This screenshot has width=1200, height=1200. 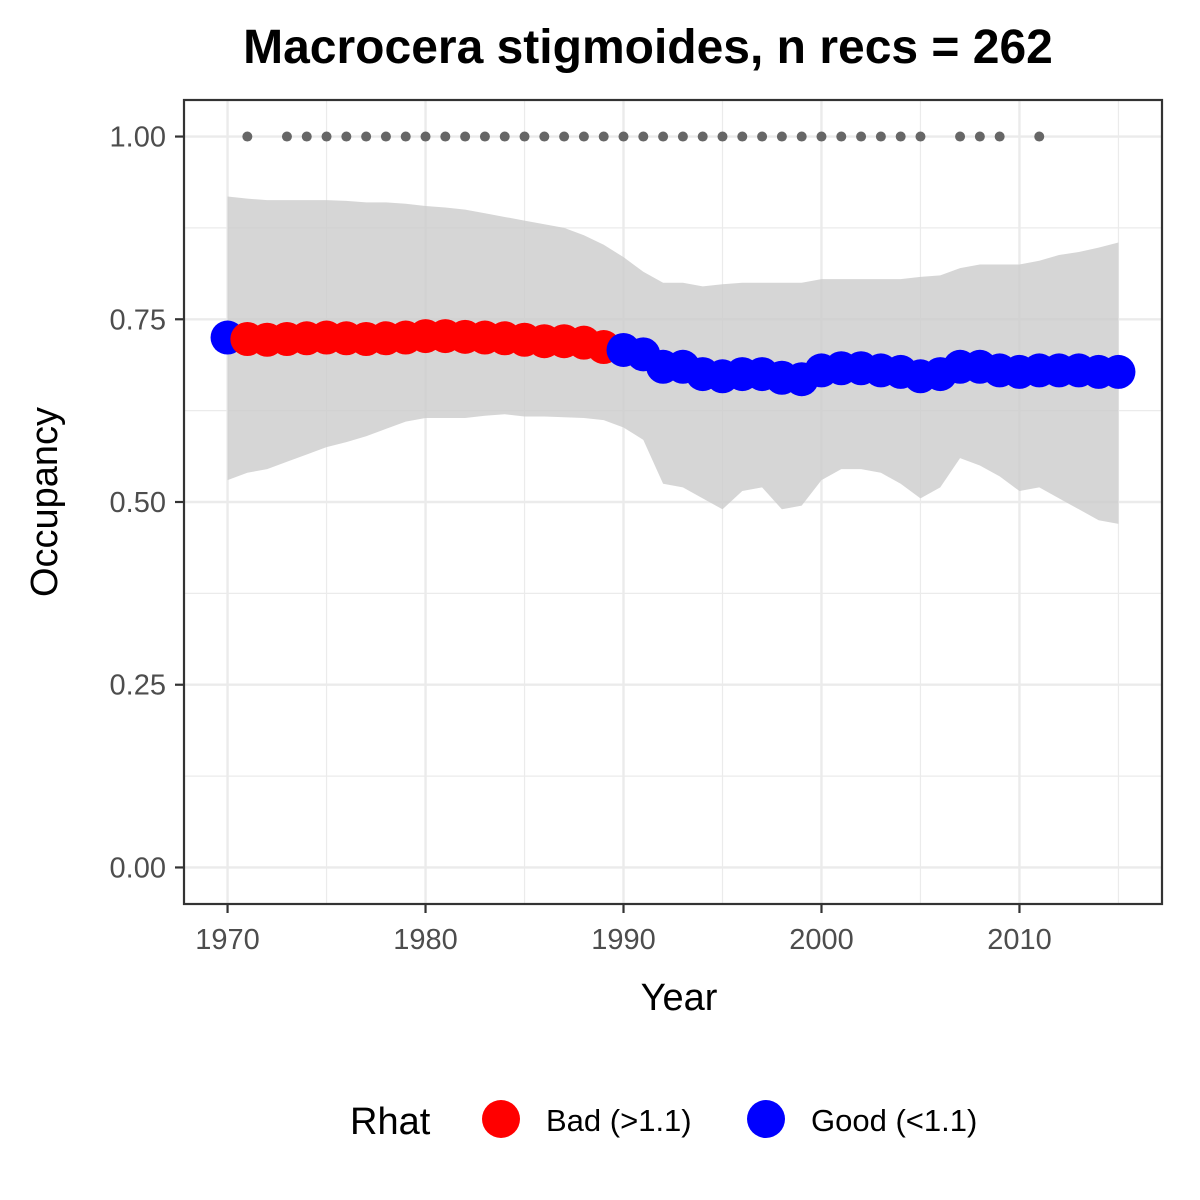 I want to click on x-tick-label: 1970, so click(x=227, y=940).